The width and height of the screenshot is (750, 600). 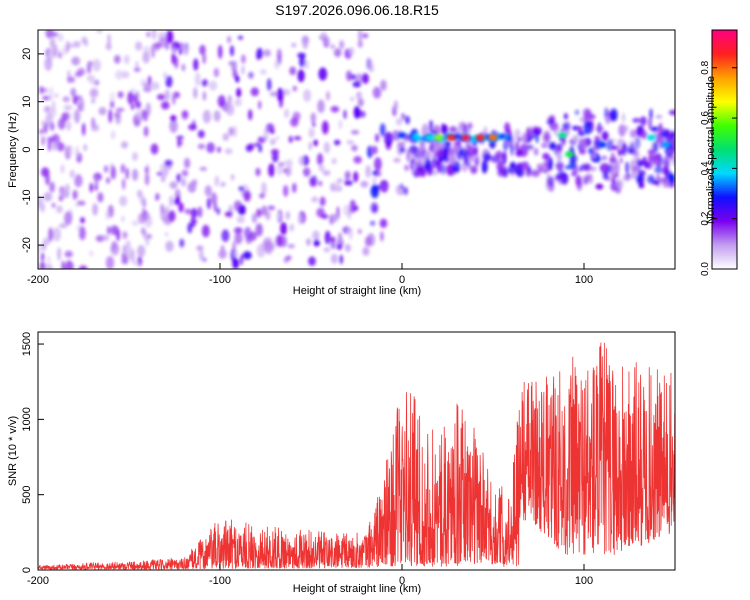 I want to click on snr-y-ticks: 0 500 1000 1500, so click(x=32, y=452).